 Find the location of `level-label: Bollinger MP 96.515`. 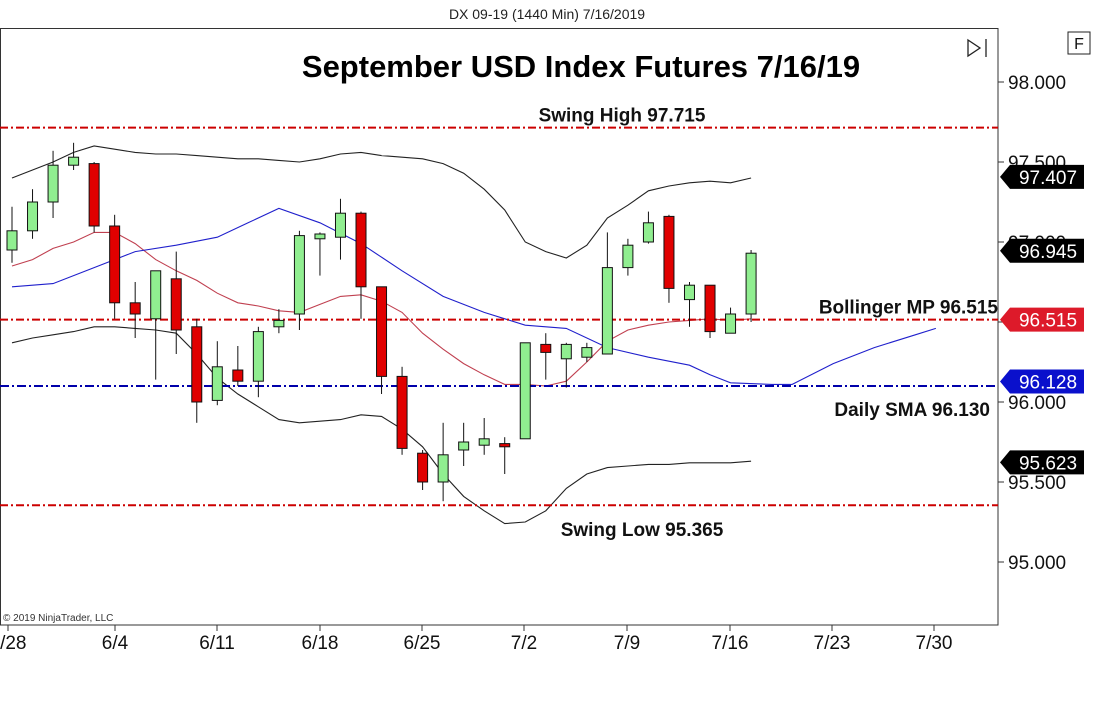

level-label: Bollinger MP 96.515 is located at coordinates (909, 308).